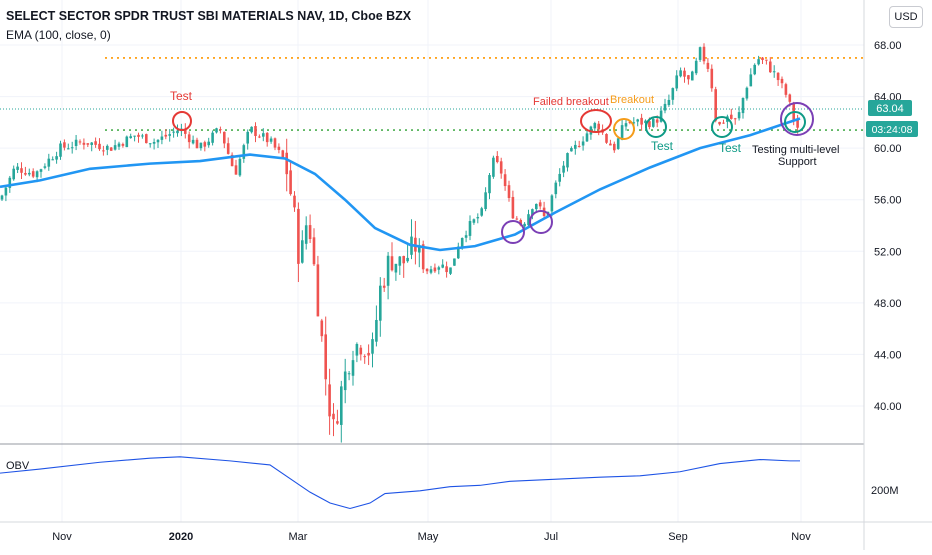 This screenshot has height=555, width=932. Describe the element at coordinates (906, 17) in the screenshot. I see `currency-button: USD` at that location.